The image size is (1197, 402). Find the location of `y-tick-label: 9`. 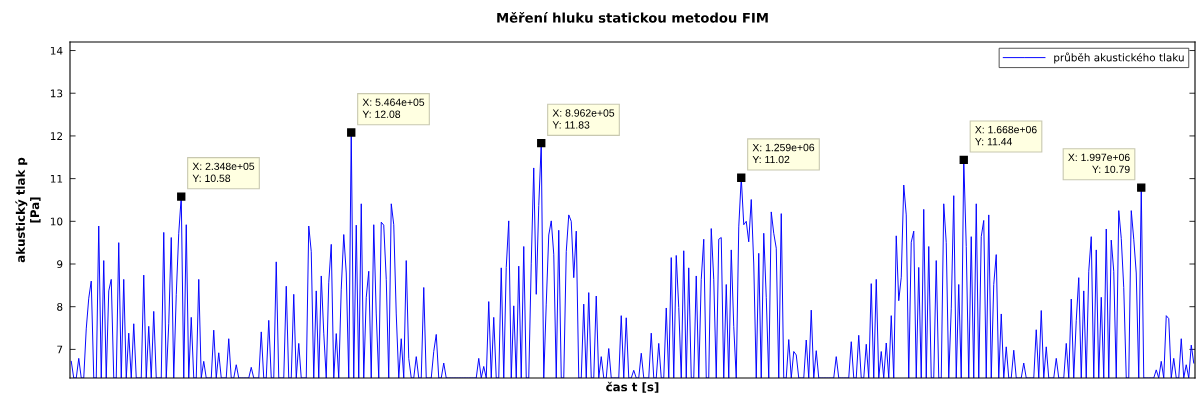

y-tick-label: 9 is located at coordinates (60, 264).